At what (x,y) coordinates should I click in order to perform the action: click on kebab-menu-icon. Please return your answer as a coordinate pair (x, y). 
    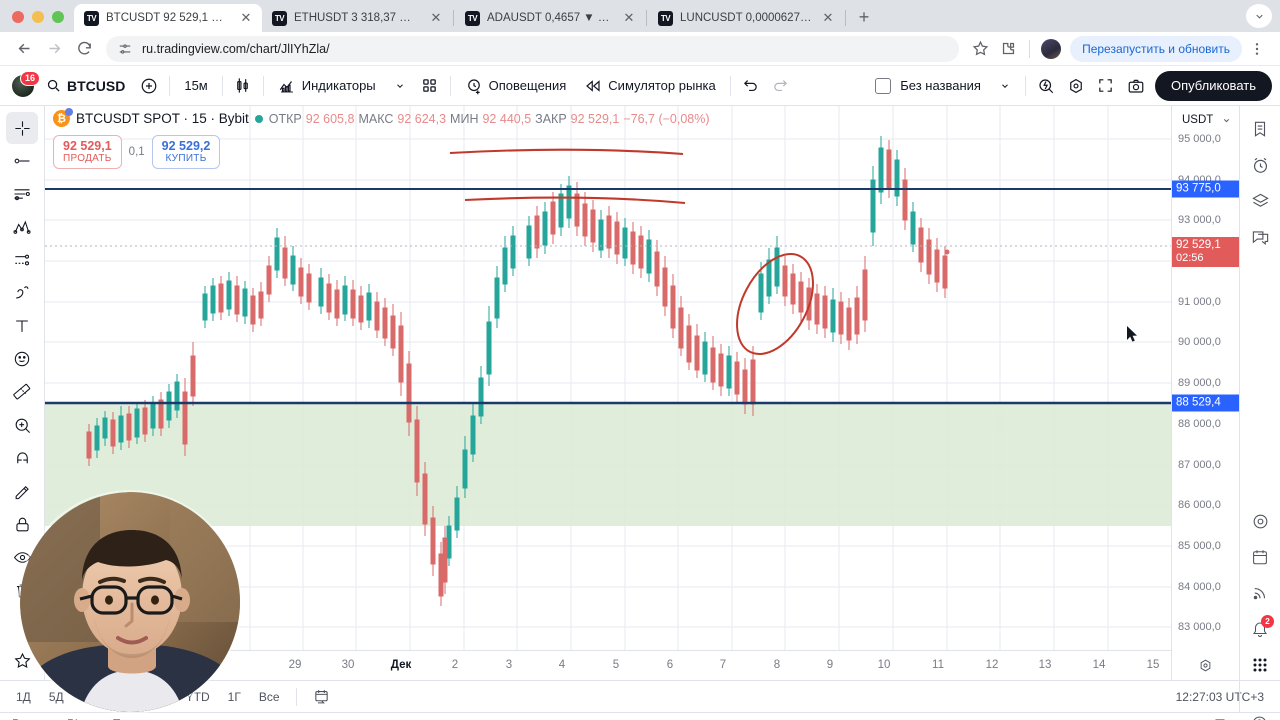
    Looking at the image, I should click on (1257, 49).